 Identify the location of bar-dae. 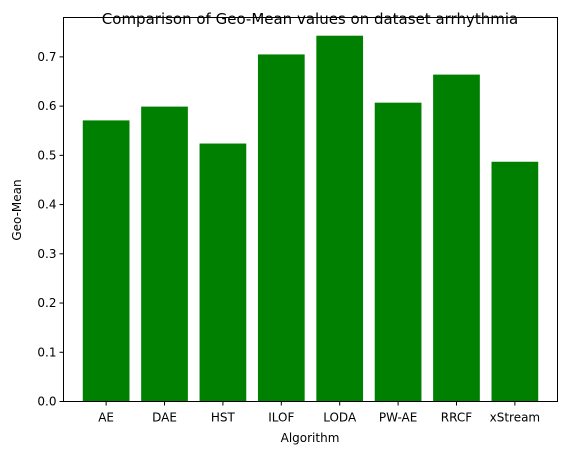
(164, 254).